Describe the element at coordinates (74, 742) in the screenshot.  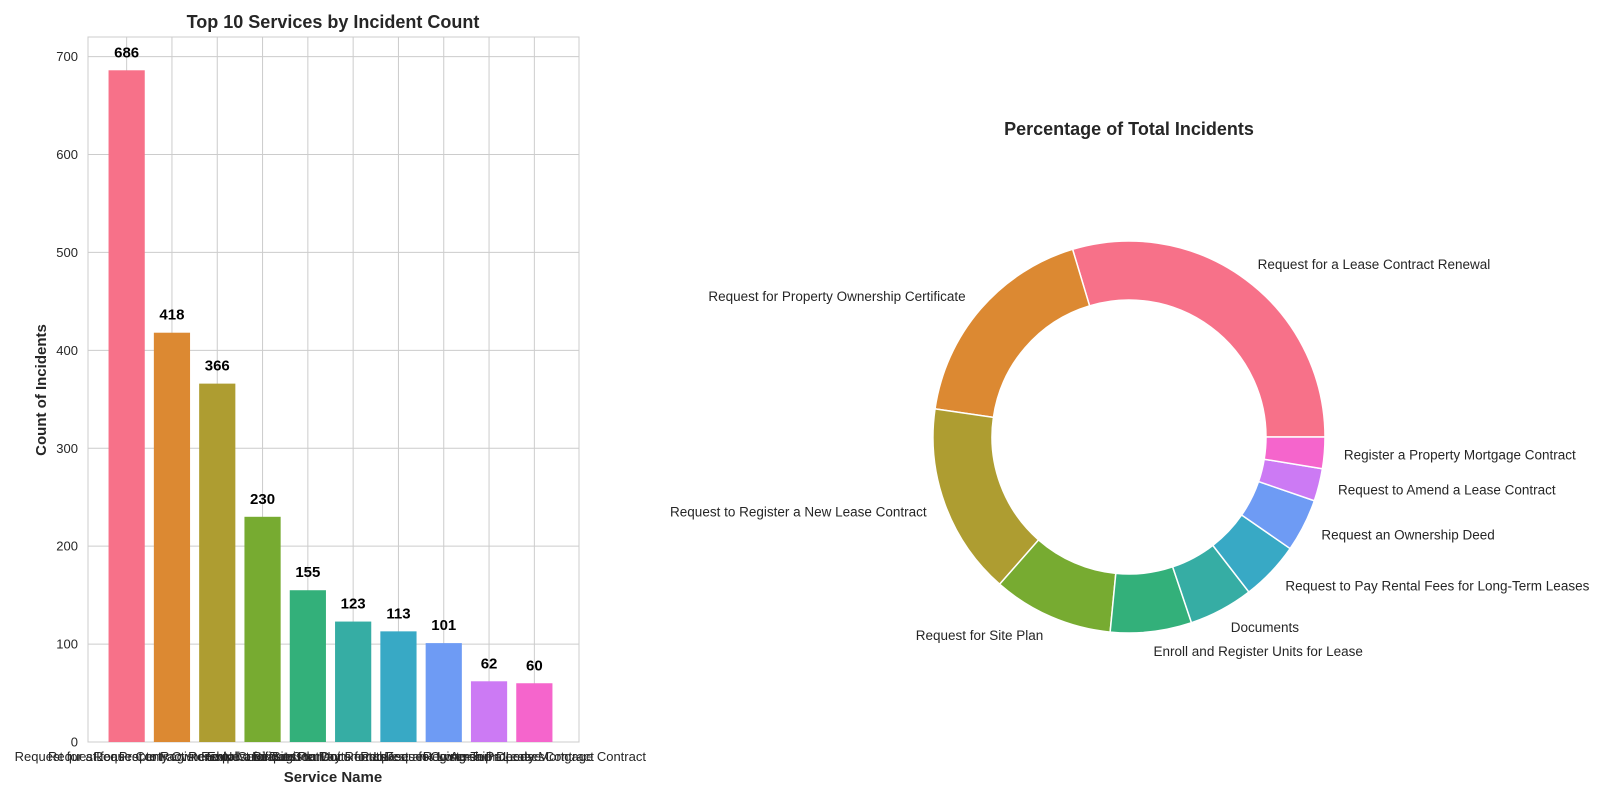
I see `y-tick-label: 0` at that location.